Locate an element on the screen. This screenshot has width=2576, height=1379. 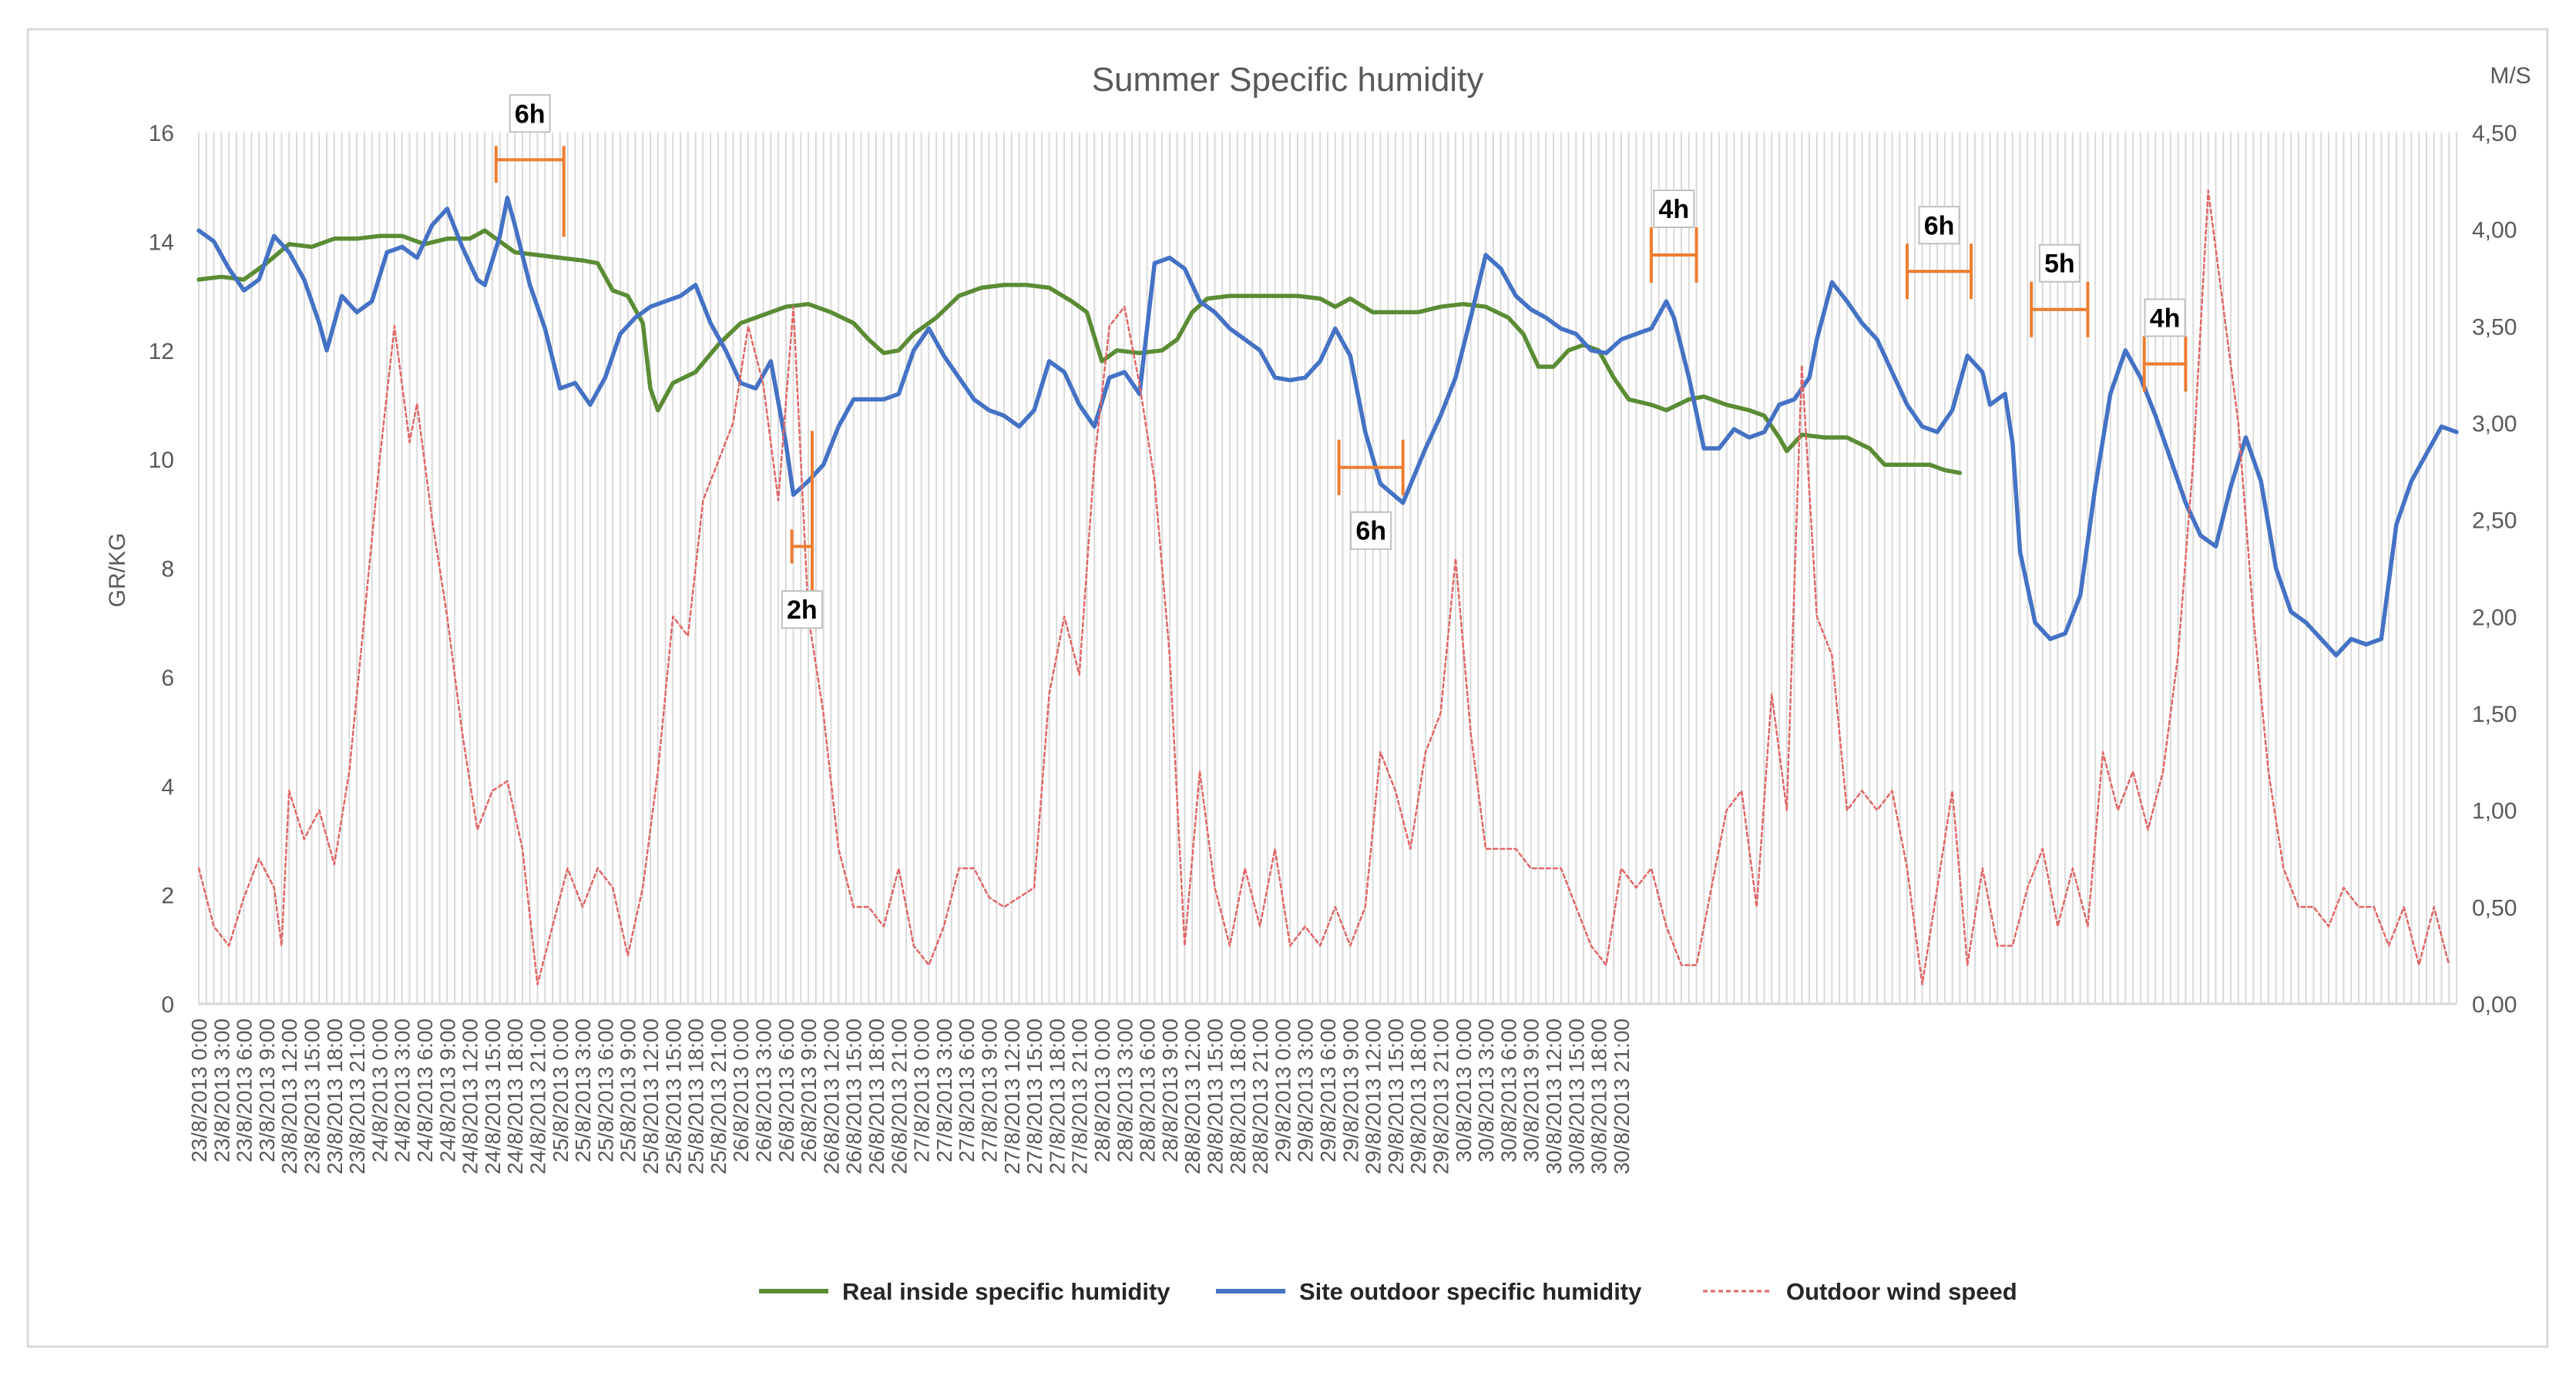
y-tick-label: 10 is located at coordinates (161, 461).